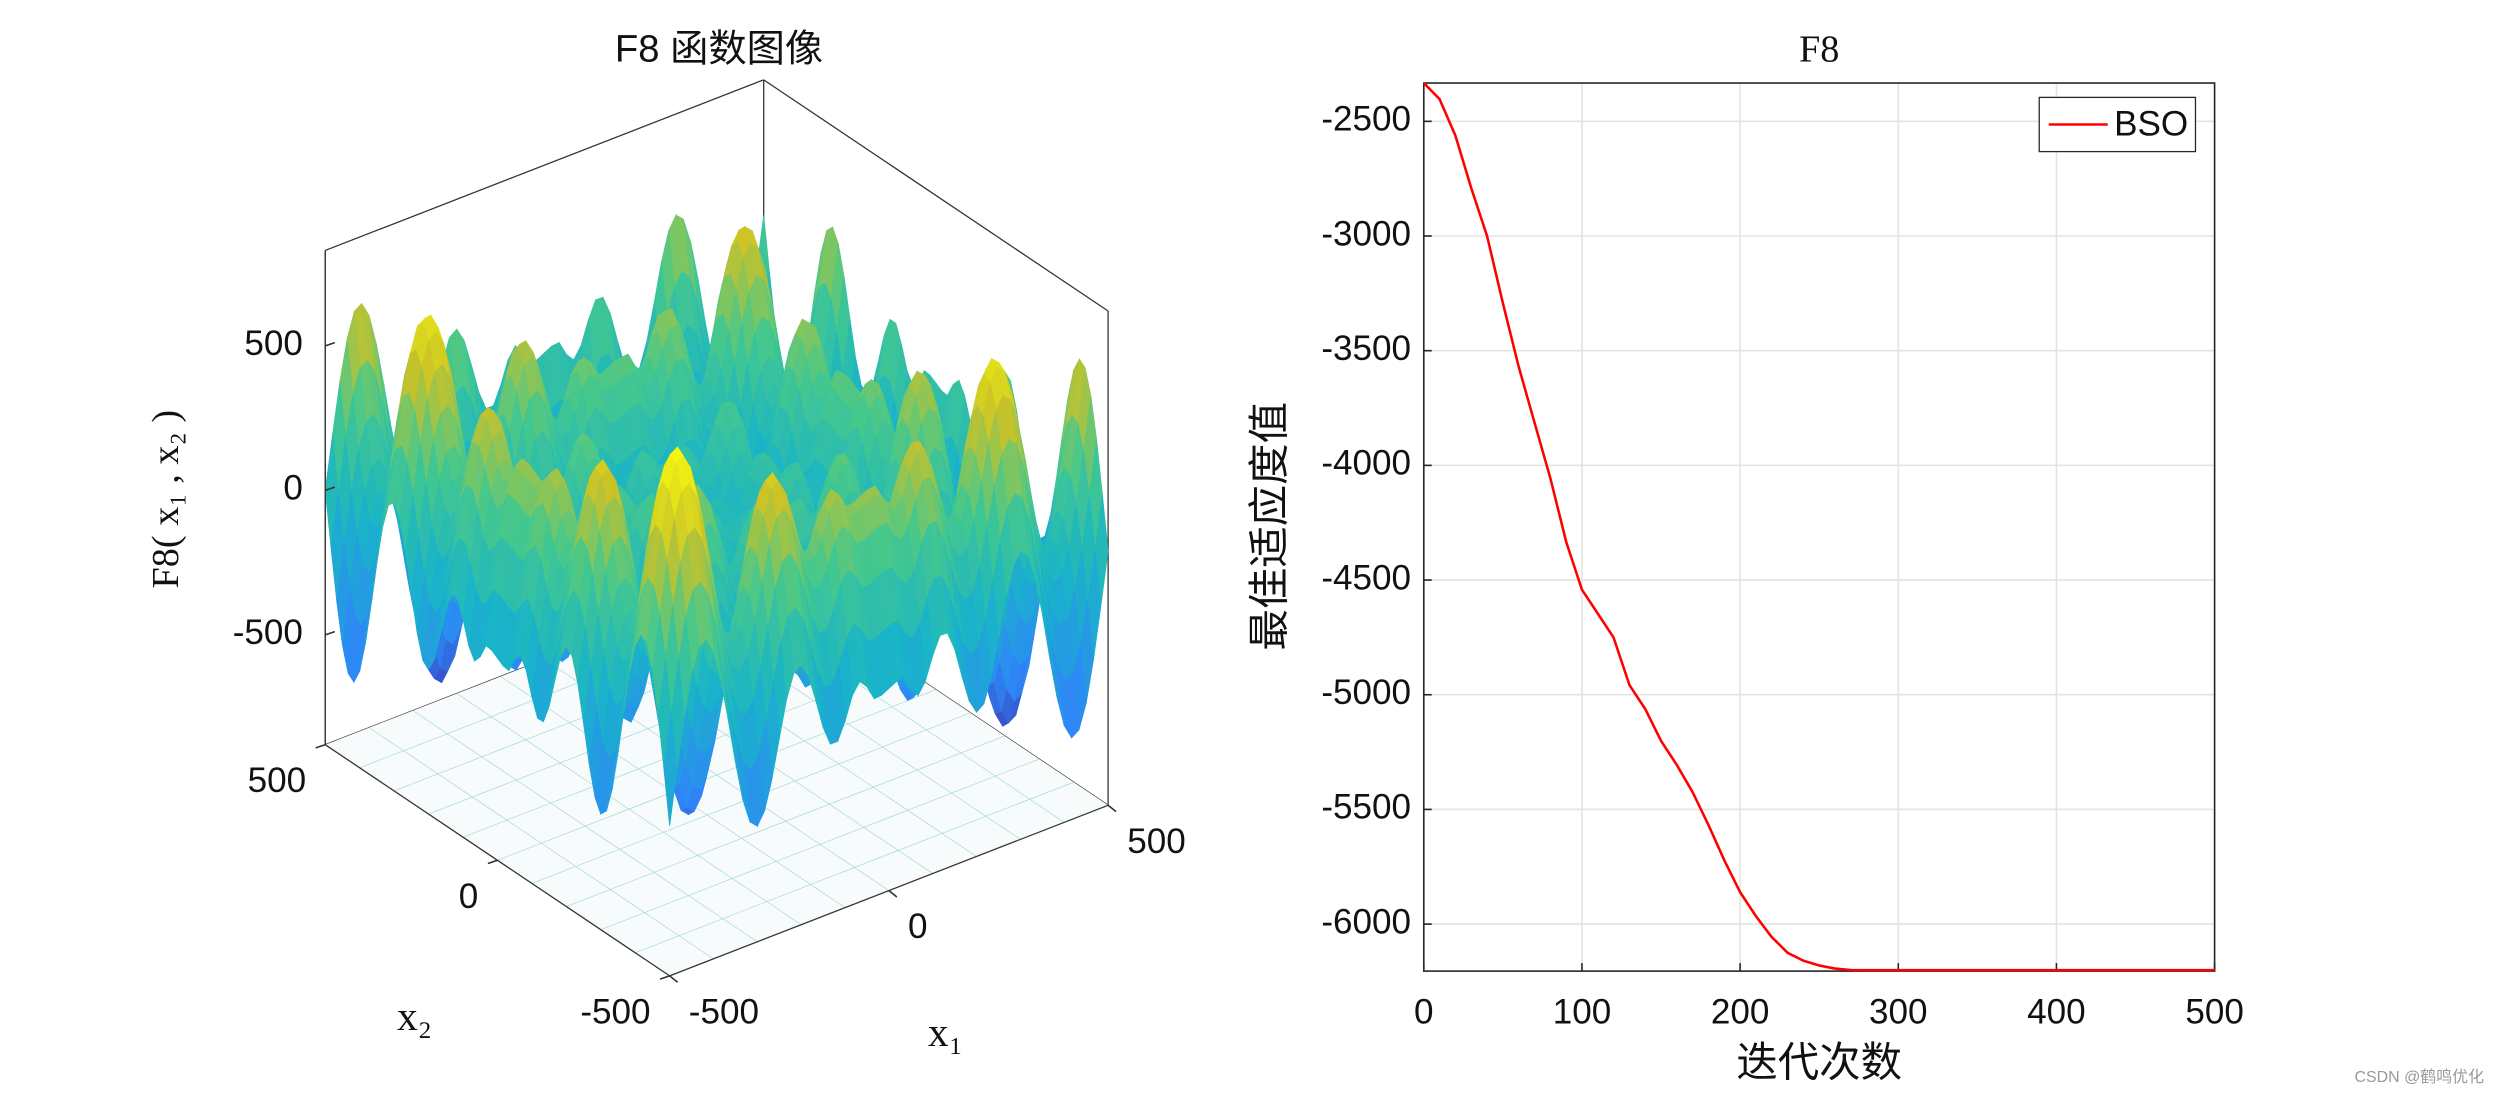  Describe the element at coordinates (1740, 1011) in the screenshot. I see `x-tick-label: 200` at that location.